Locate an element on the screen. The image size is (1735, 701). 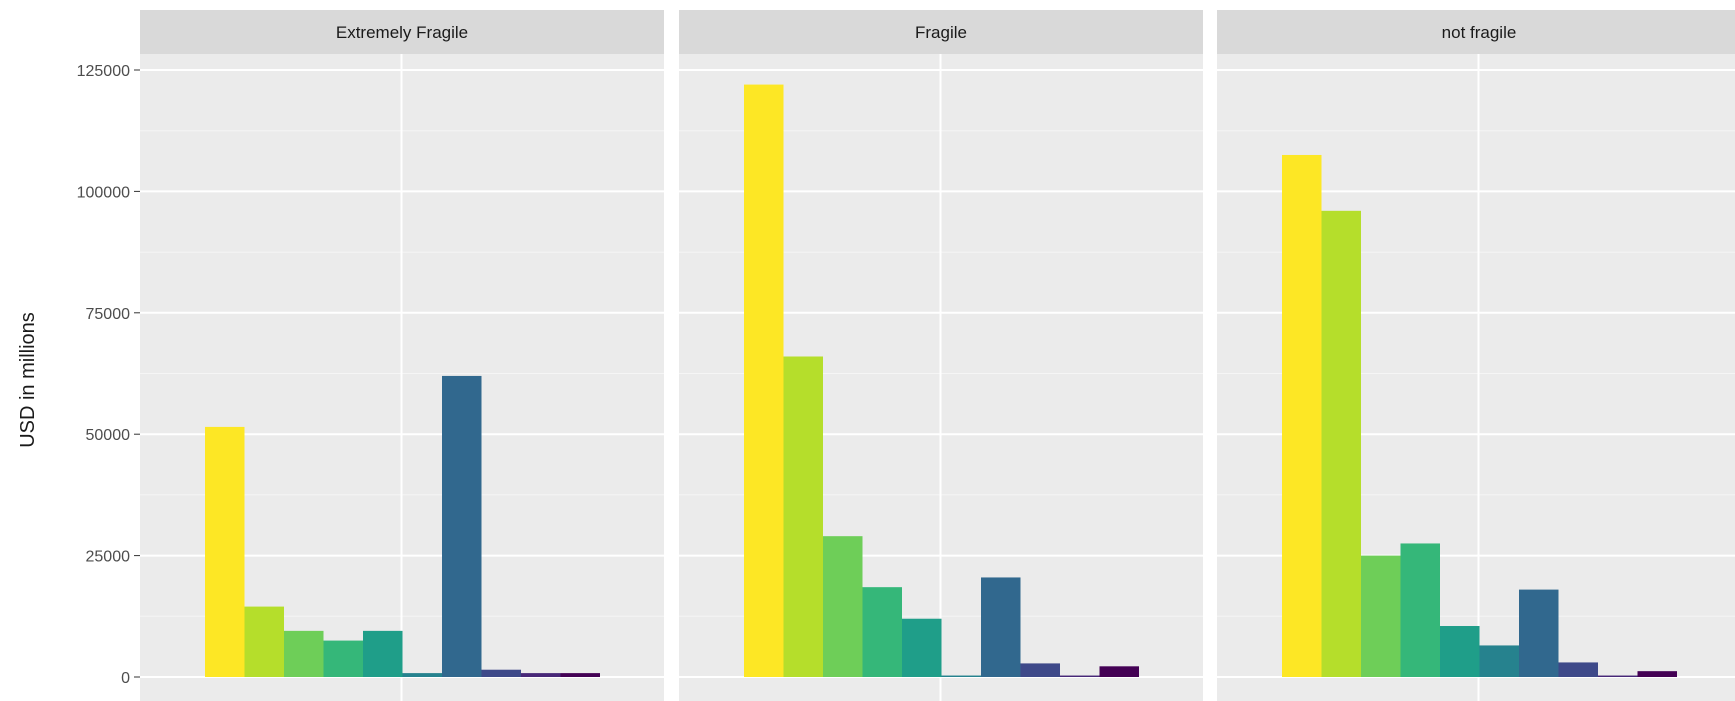
y-tick-label: 25000 is located at coordinates (108, 557).